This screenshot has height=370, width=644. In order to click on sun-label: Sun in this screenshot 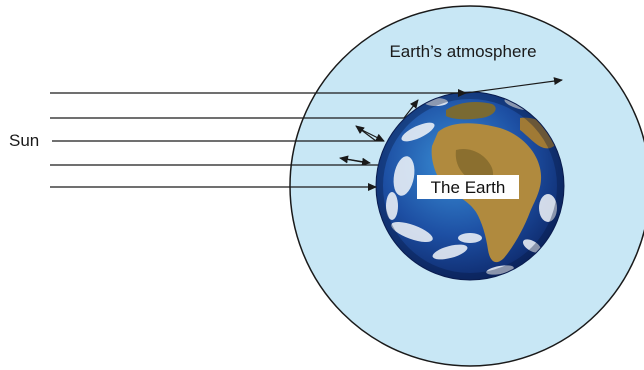, I will do `click(24, 140)`.